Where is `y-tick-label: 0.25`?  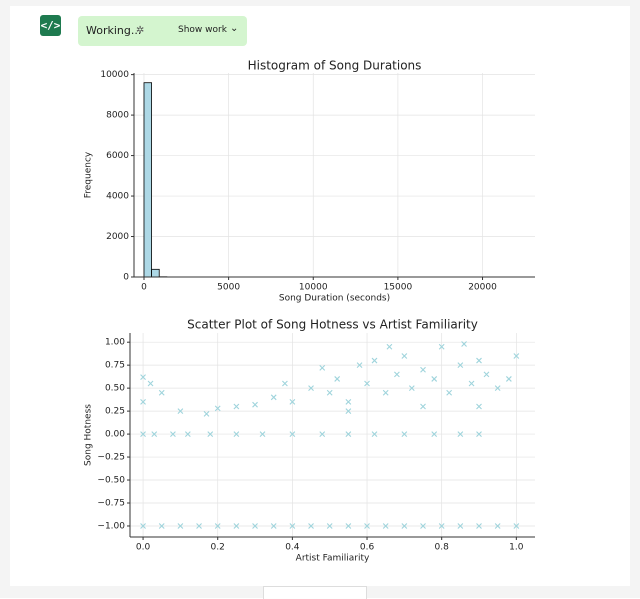
y-tick-label: 0.25 is located at coordinates (115, 412).